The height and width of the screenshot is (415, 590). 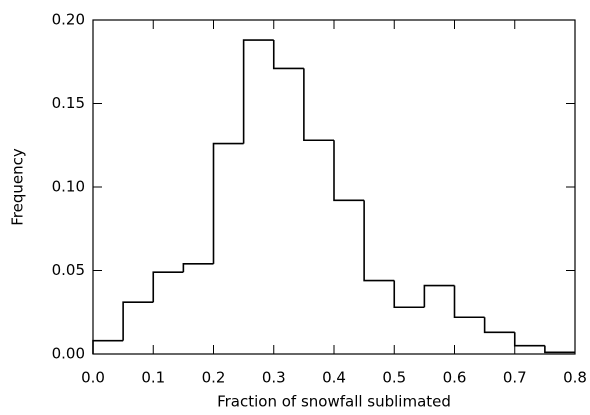 What do you see at coordinates (394, 378) in the screenshot?
I see `x-tick-label: 0.5` at bounding box center [394, 378].